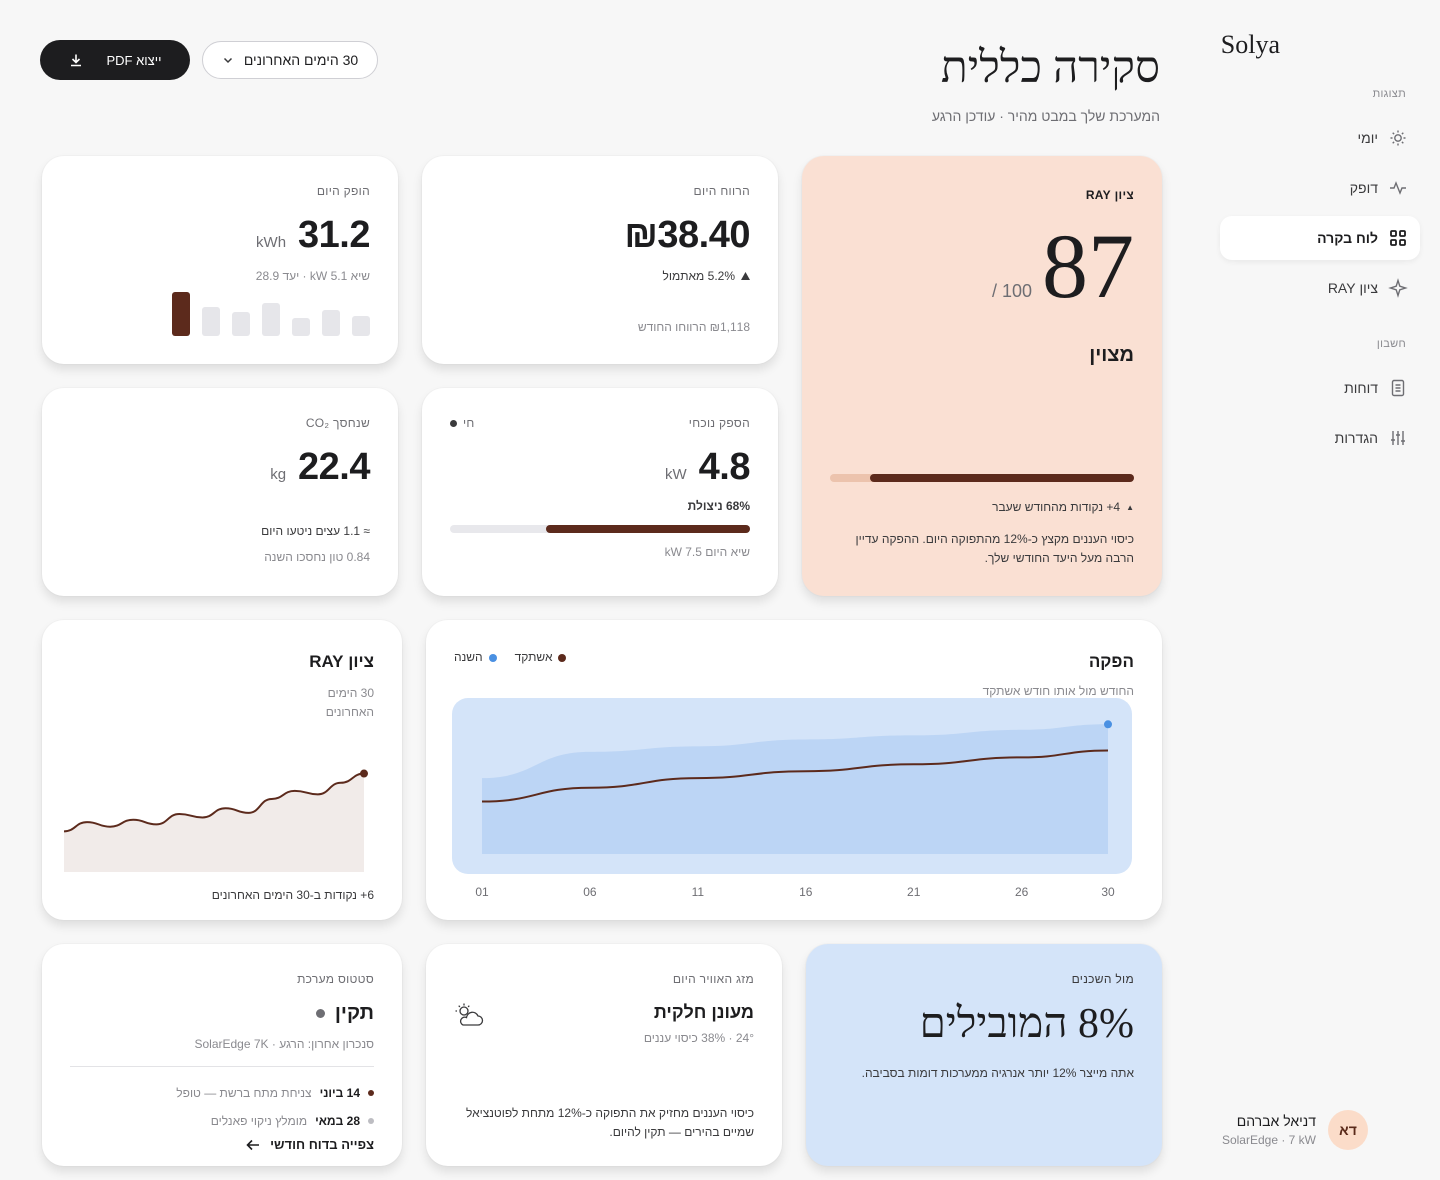  What do you see at coordinates (713, 979) in the screenshot?
I see `weather-label: מזג האוויר היום` at bounding box center [713, 979].